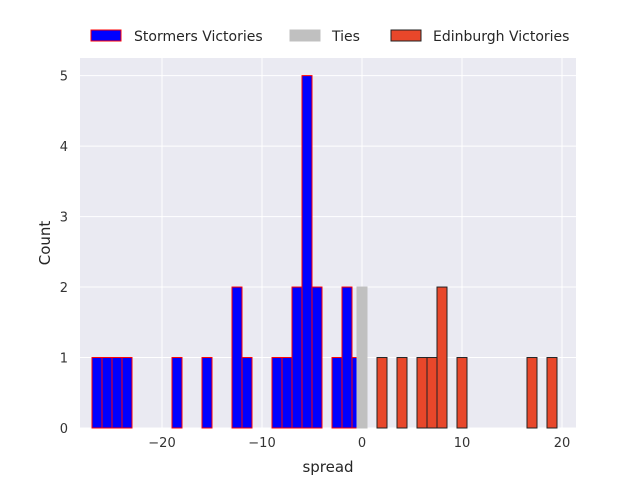  I want to click on stormers-victories-legend-swatch, so click(106, 35).